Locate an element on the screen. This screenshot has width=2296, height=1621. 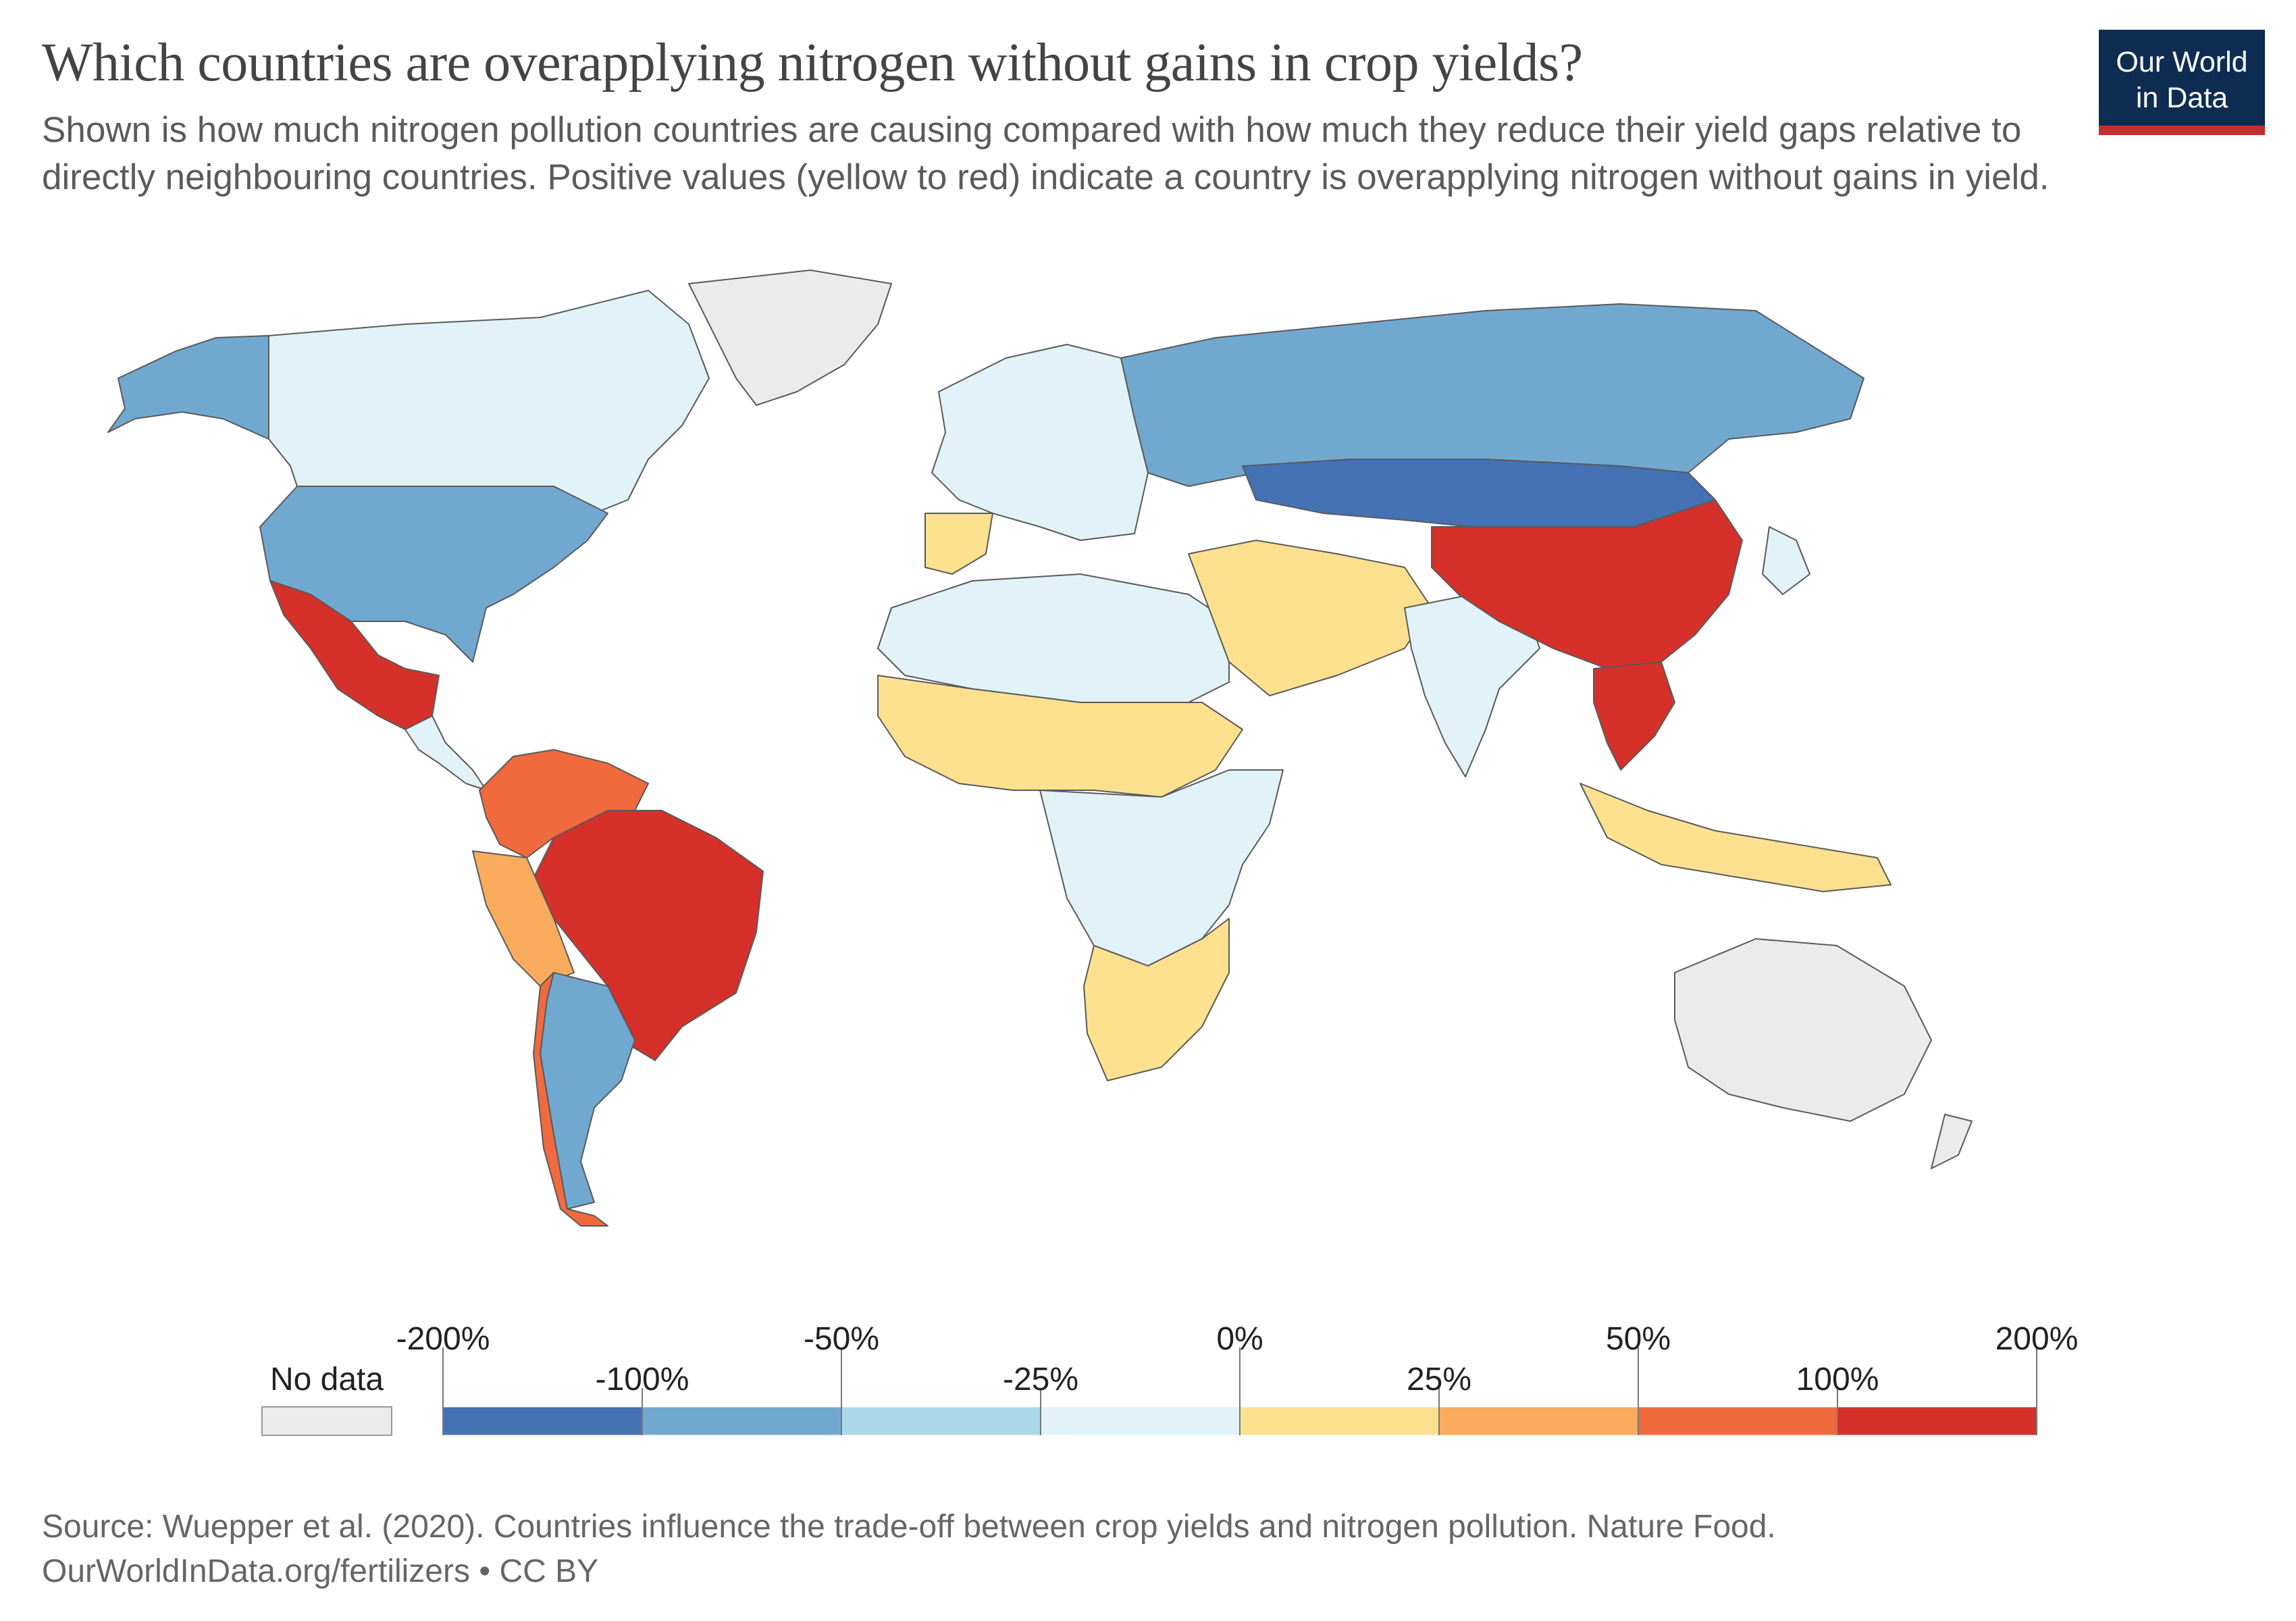
region-new-zealand is located at coordinates (1952, 1141).